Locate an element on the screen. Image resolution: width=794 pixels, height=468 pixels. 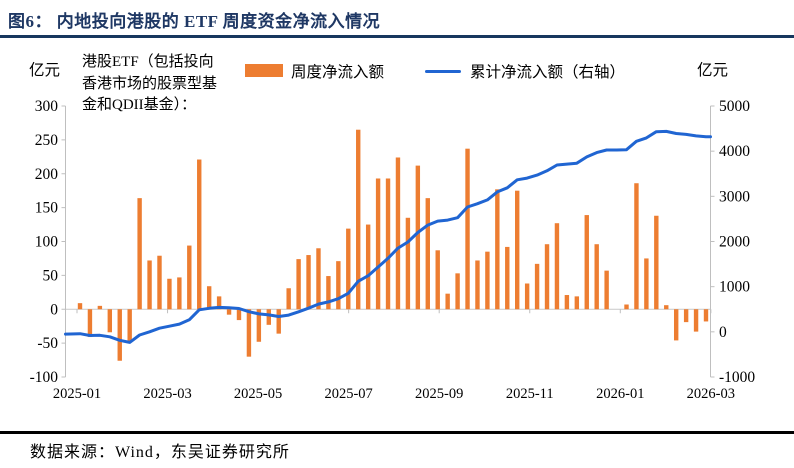
left-axis-tick-label: -50 is located at coordinates (47, 343).